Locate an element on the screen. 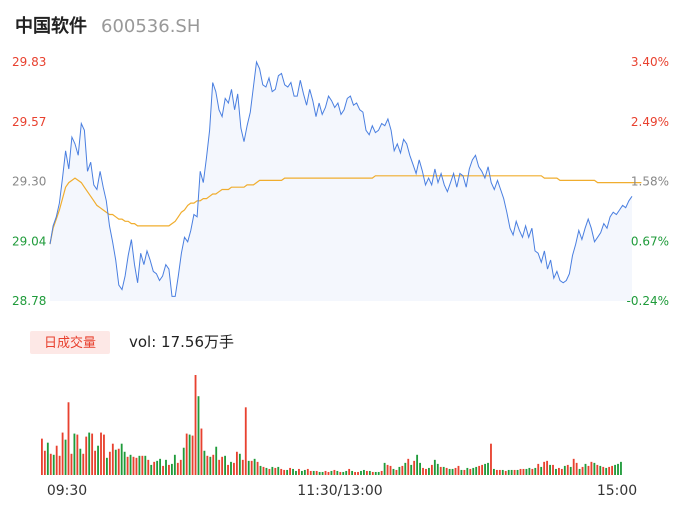 The width and height of the screenshot is (686, 524). price-tick-label: 29.04 is located at coordinates (29, 241).